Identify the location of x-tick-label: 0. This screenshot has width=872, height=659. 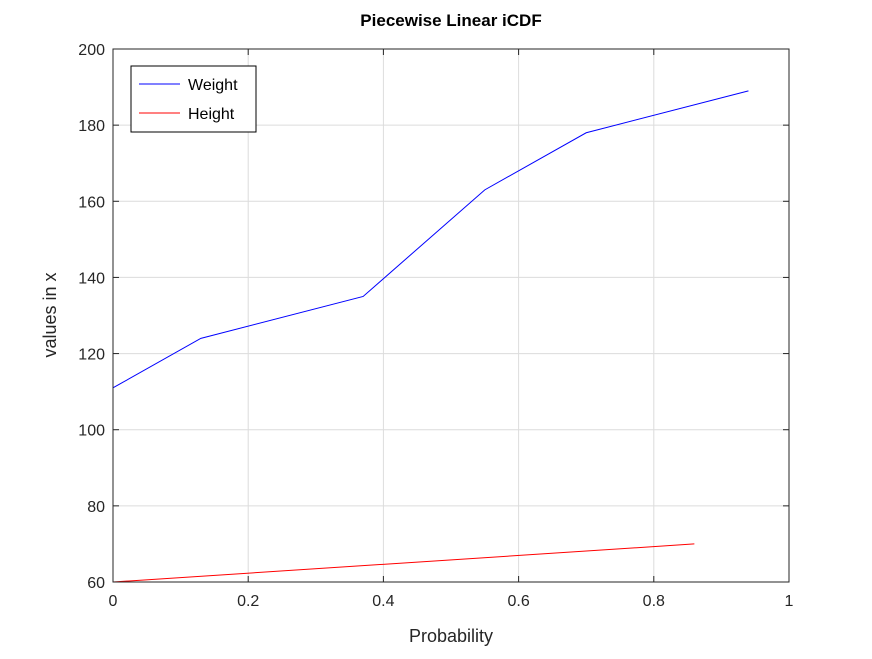
(113, 601).